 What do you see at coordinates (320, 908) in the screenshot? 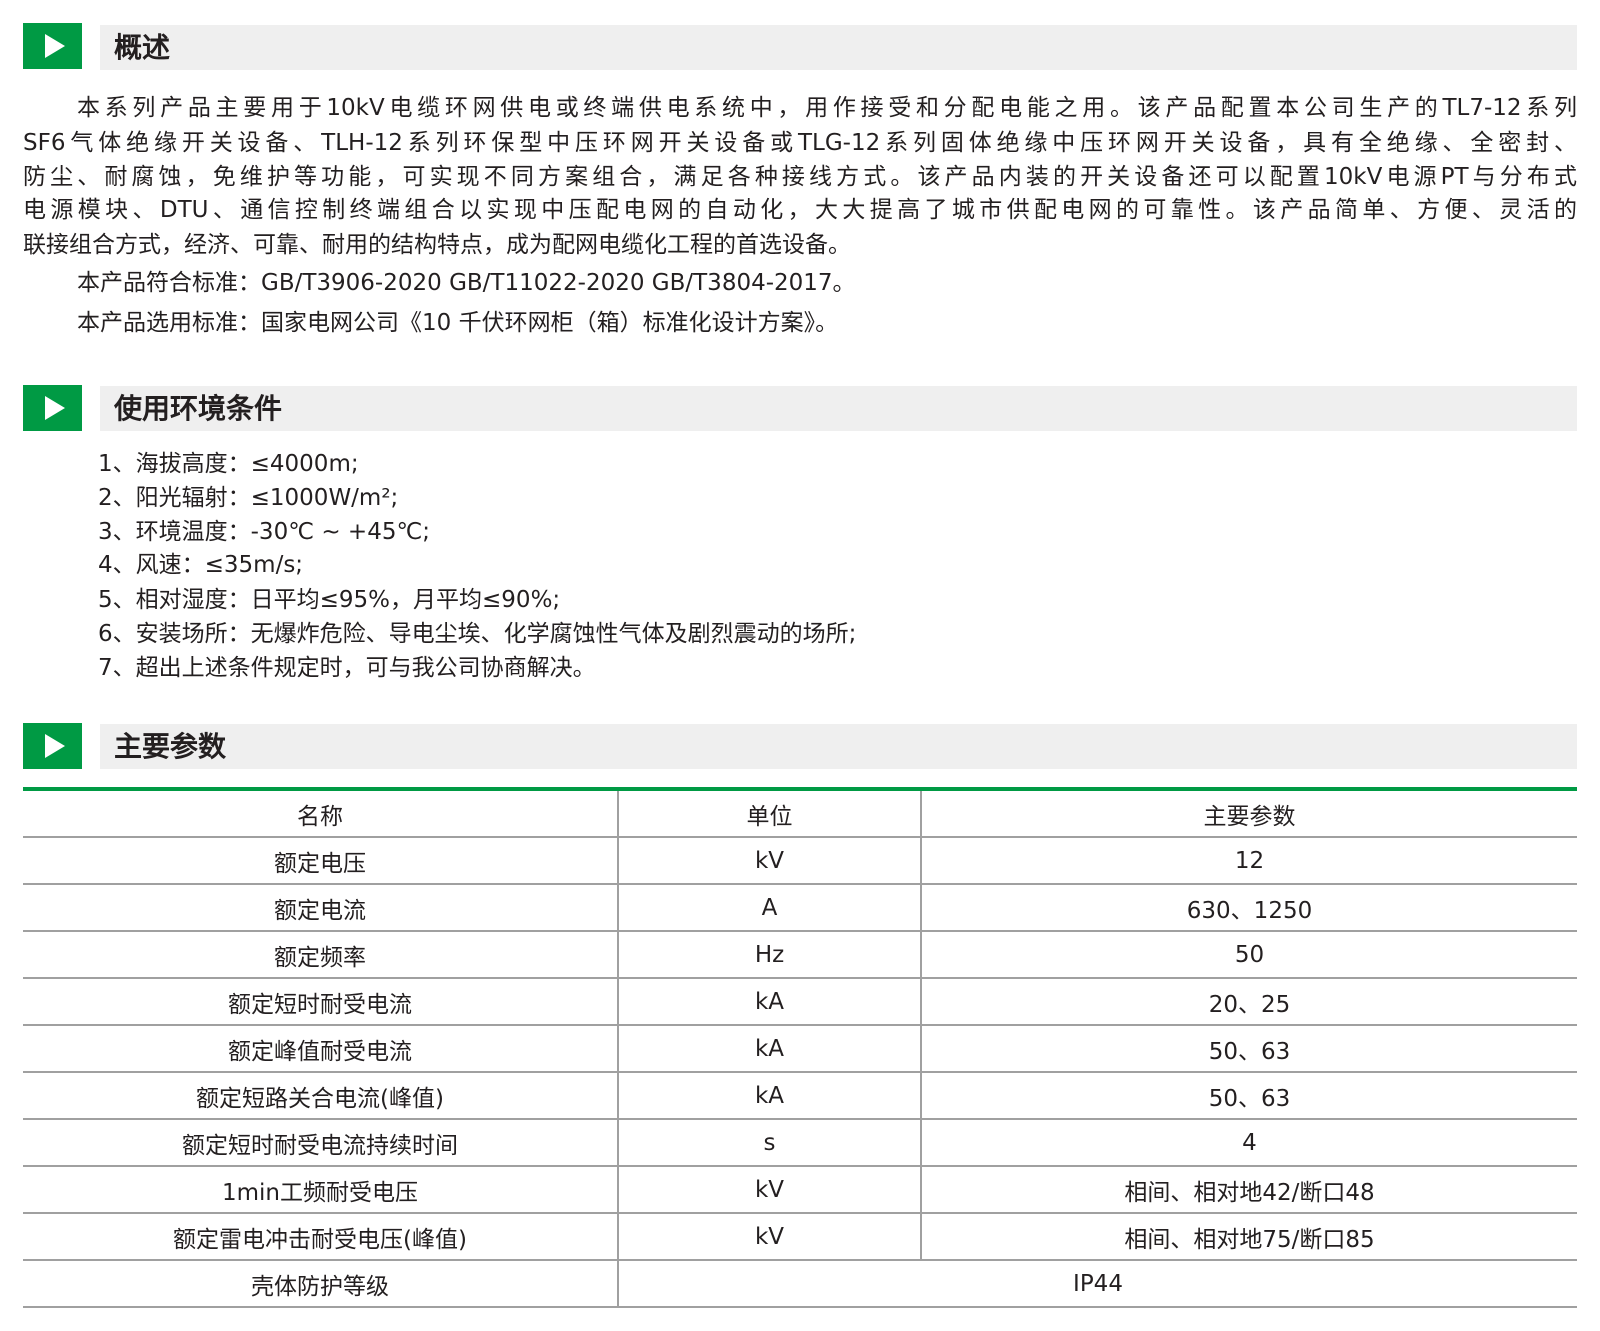
I see `param-name: 额定电流` at bounding box center [320, 908].